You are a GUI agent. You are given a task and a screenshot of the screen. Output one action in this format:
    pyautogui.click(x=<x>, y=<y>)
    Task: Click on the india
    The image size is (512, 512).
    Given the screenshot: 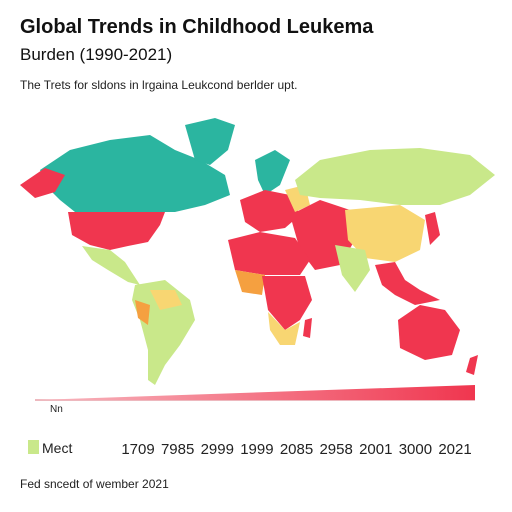 What is the action you would take?
    pyautogui.click(x=352, y=268)
    